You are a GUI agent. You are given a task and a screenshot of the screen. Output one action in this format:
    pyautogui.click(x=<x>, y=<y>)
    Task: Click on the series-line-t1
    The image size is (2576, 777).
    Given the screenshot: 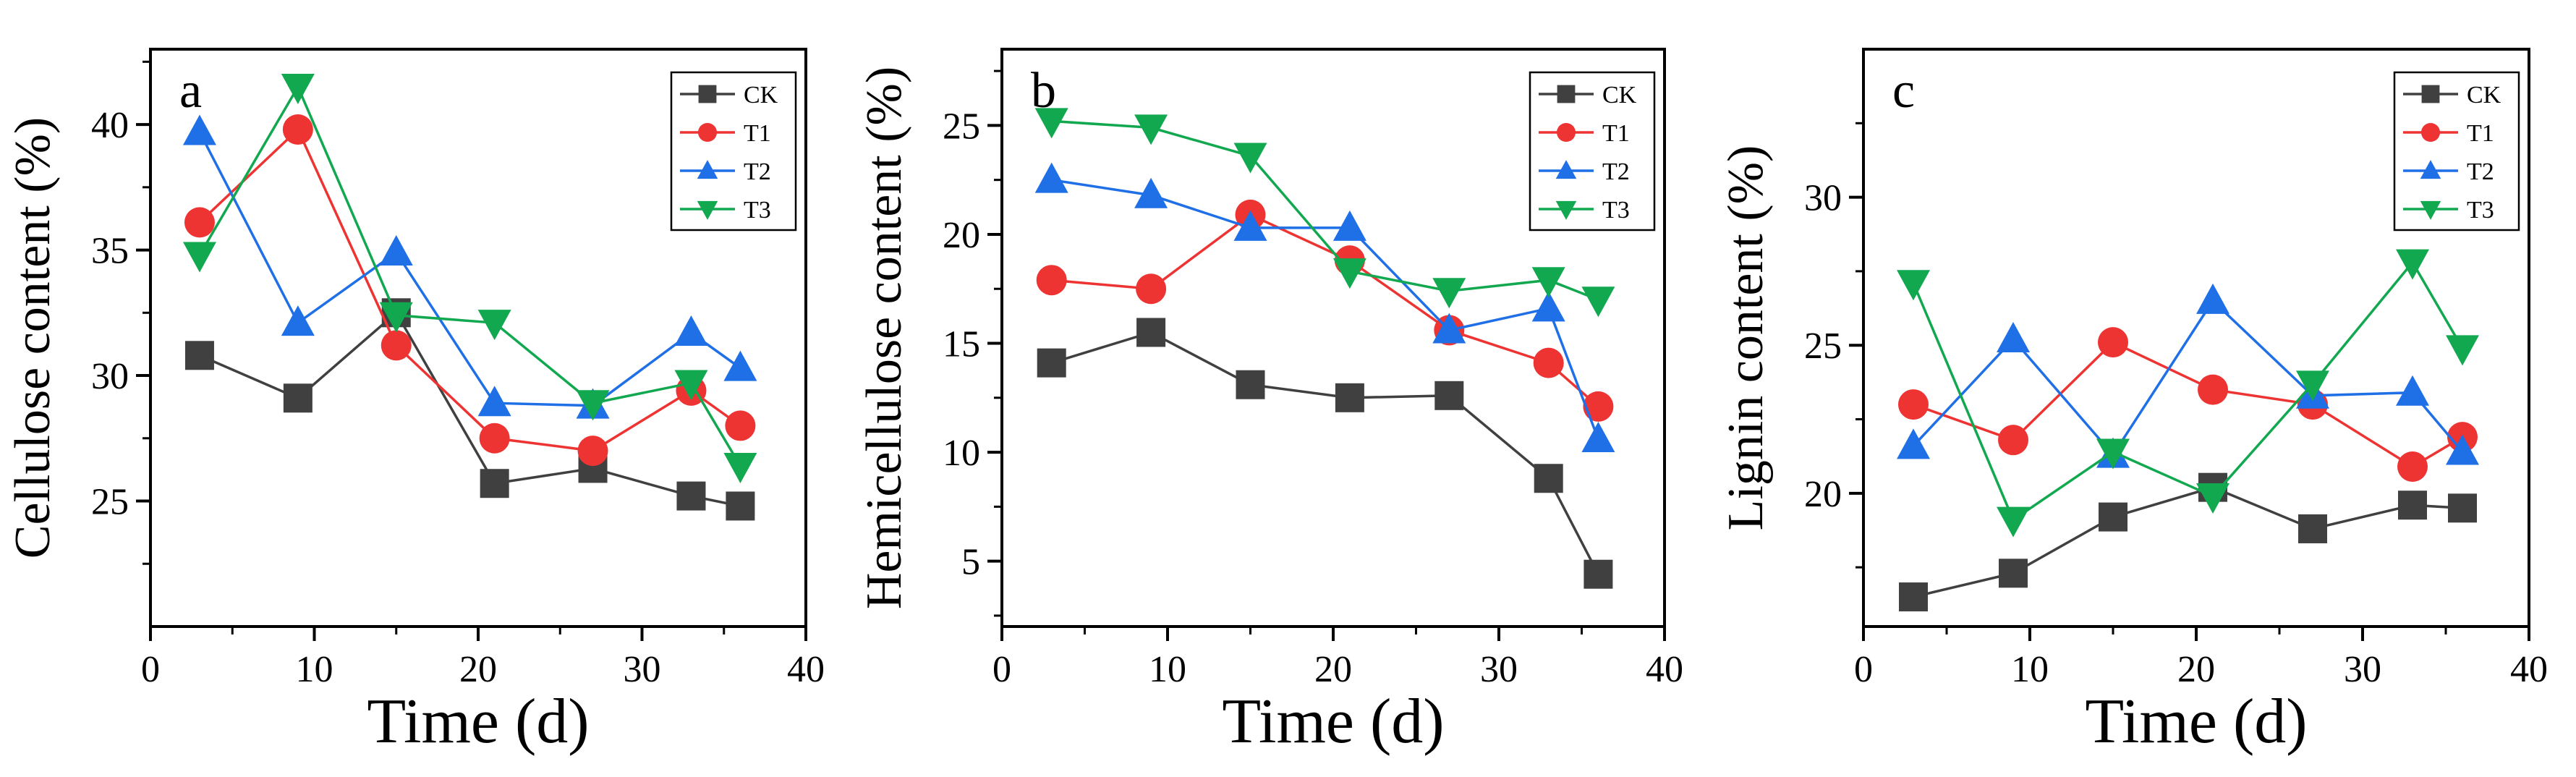 What is the action you would take?
    pyautogui.click(x=2188, y=405)
    